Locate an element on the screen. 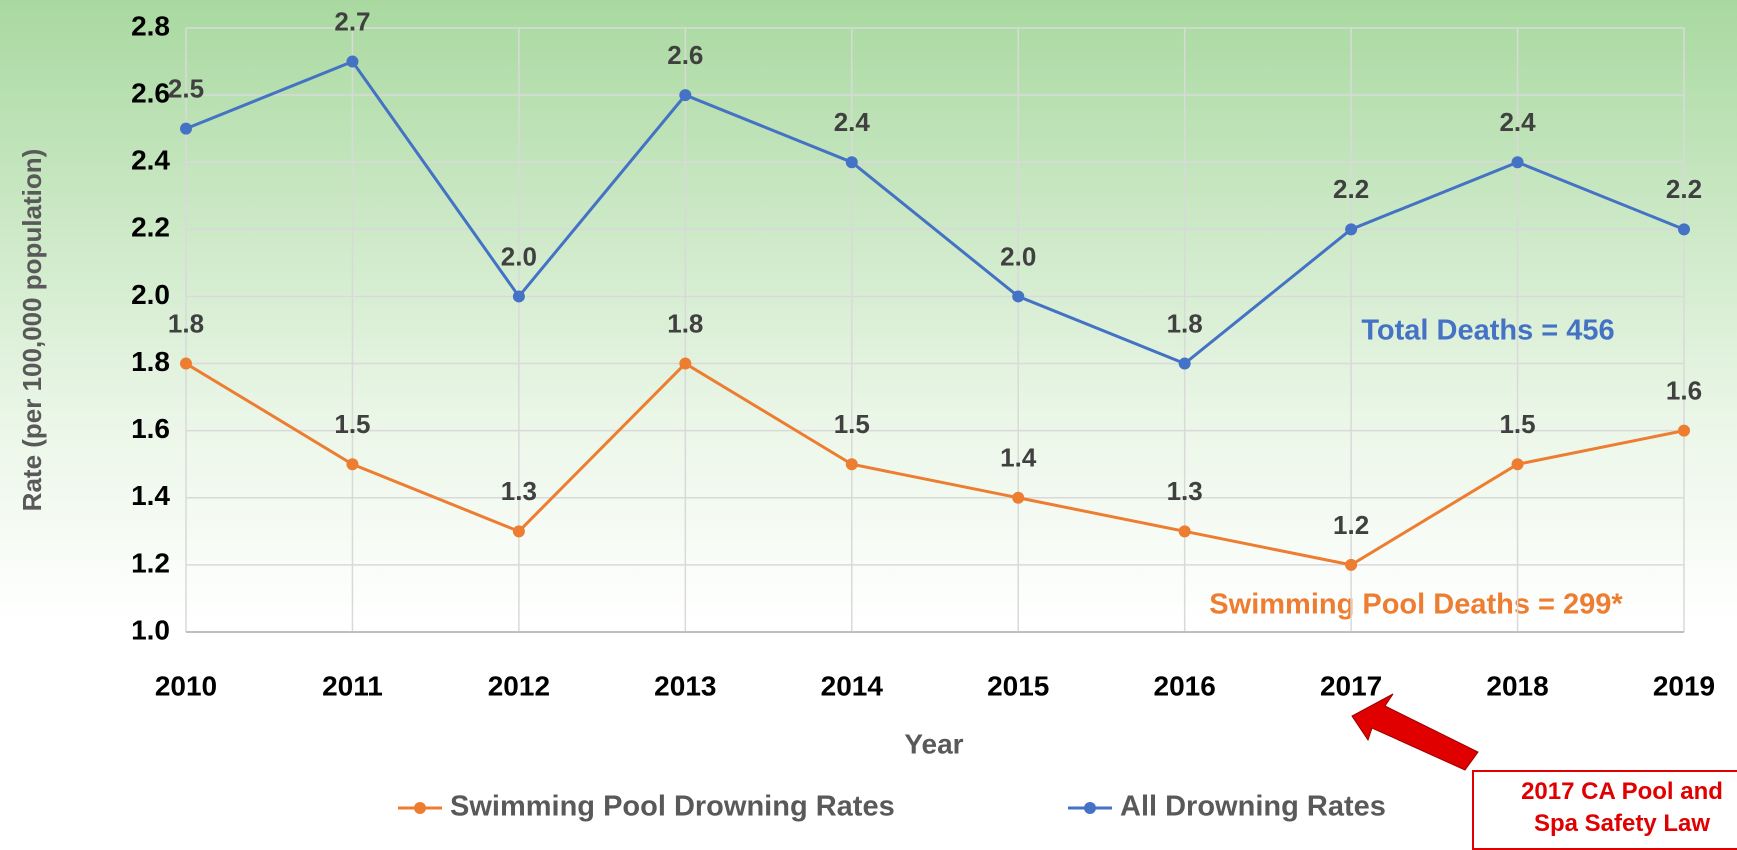 The image size is (1737, 850). y-tick-label: 1.2 is located at coordinates (150, 562).